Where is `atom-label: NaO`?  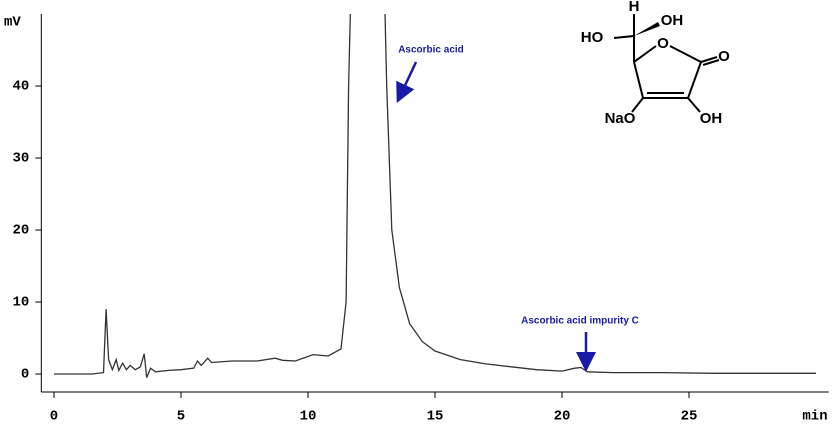 atom-label: NaO is located at coordinates (620, 118).